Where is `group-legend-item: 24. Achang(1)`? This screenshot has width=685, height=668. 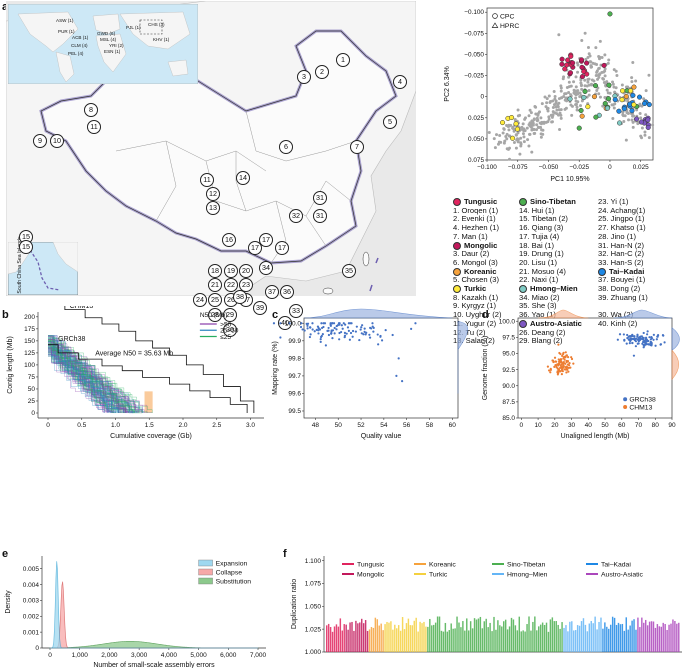 group-legend-item: 24. Achang(1) is located at coordinates (622, 210).